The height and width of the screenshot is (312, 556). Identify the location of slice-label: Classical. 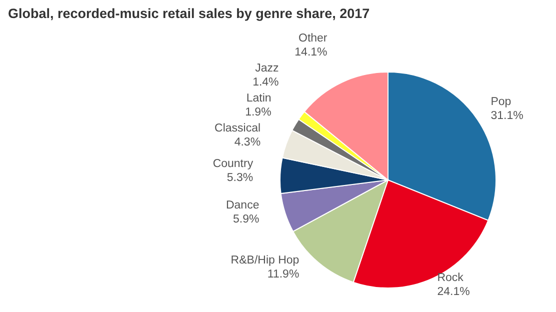
(237, 128).